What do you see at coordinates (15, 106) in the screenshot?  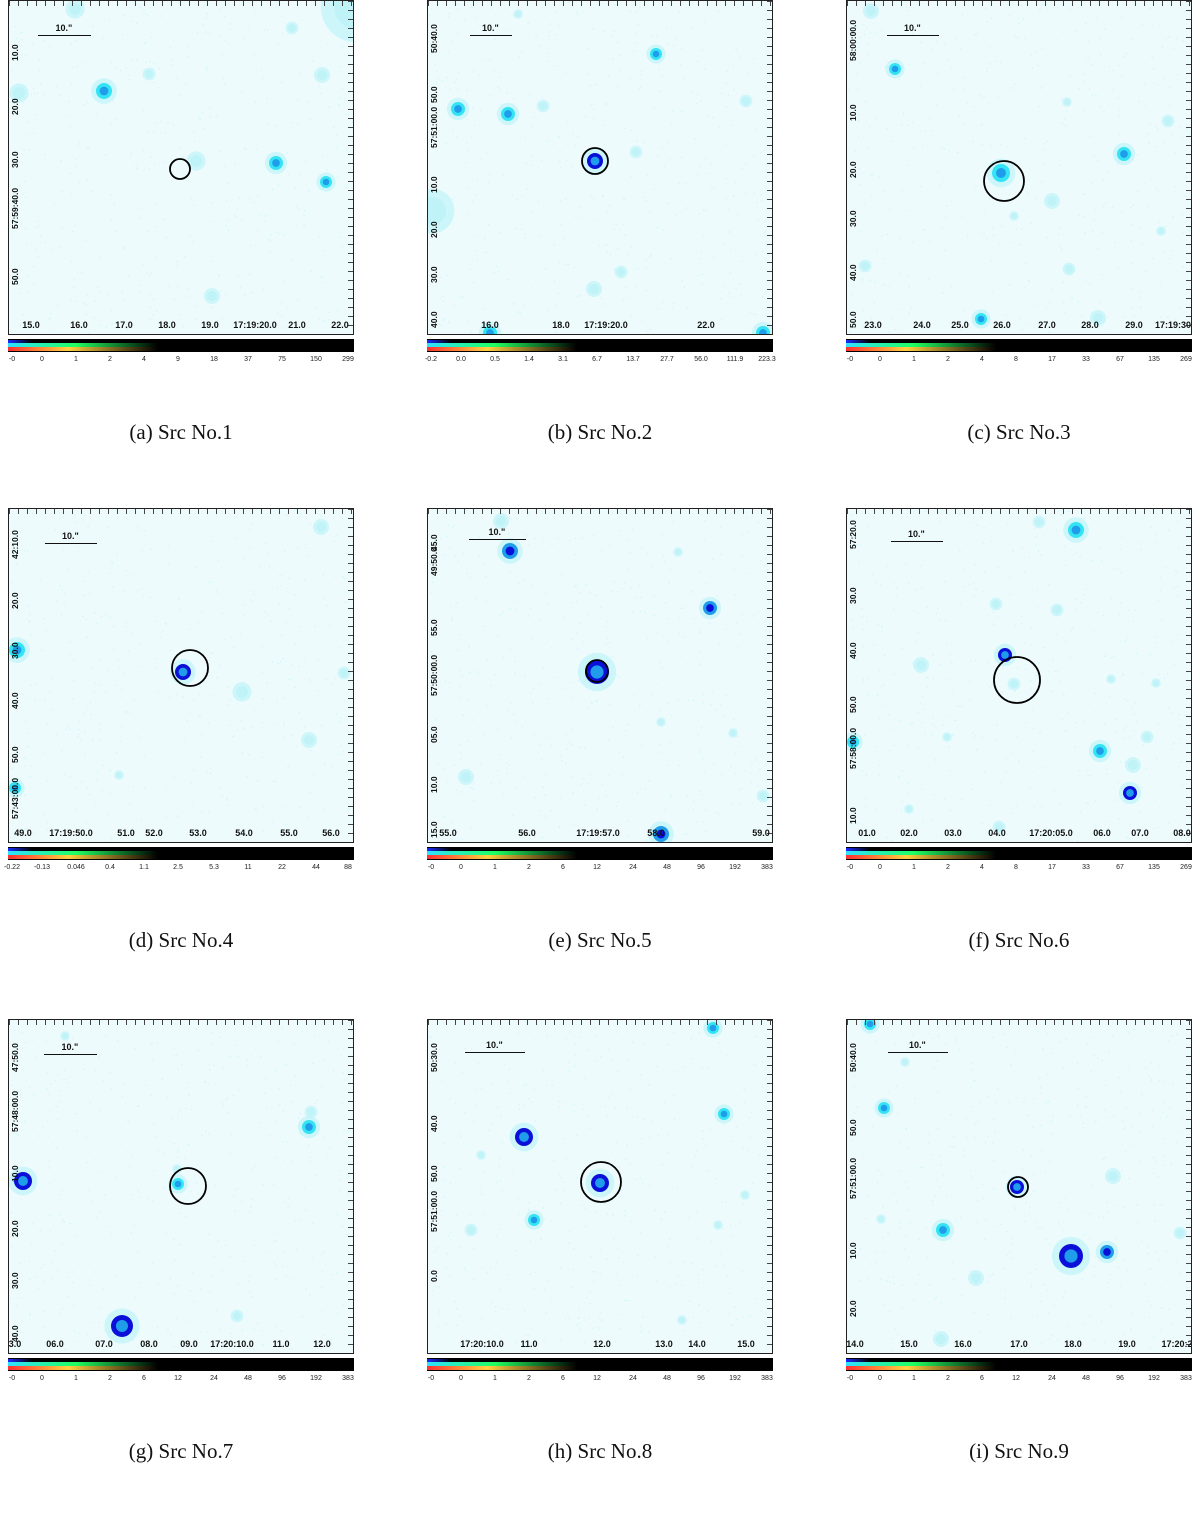 I see `dec-tick-label: 20.0` at bounding box center [15, 106].